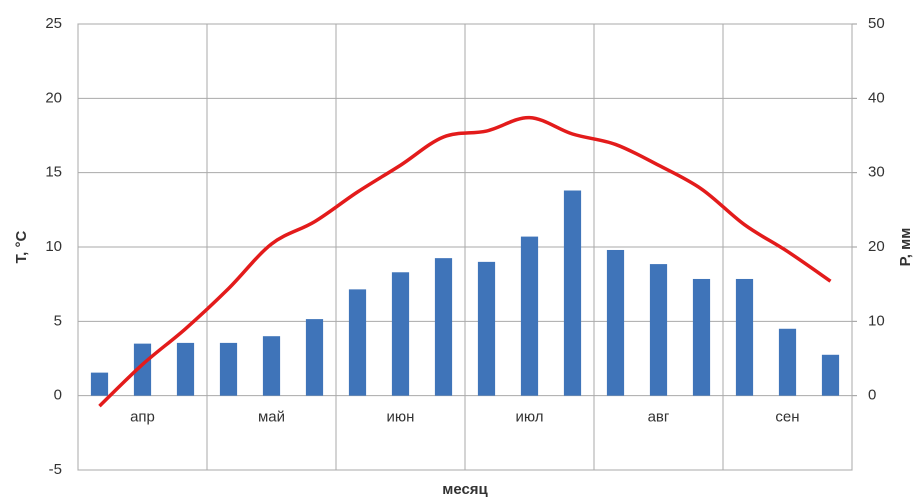  Describe the element at coordinates (872, 395) in the screenshot. I see `y2-tick-label: 0` at that location.